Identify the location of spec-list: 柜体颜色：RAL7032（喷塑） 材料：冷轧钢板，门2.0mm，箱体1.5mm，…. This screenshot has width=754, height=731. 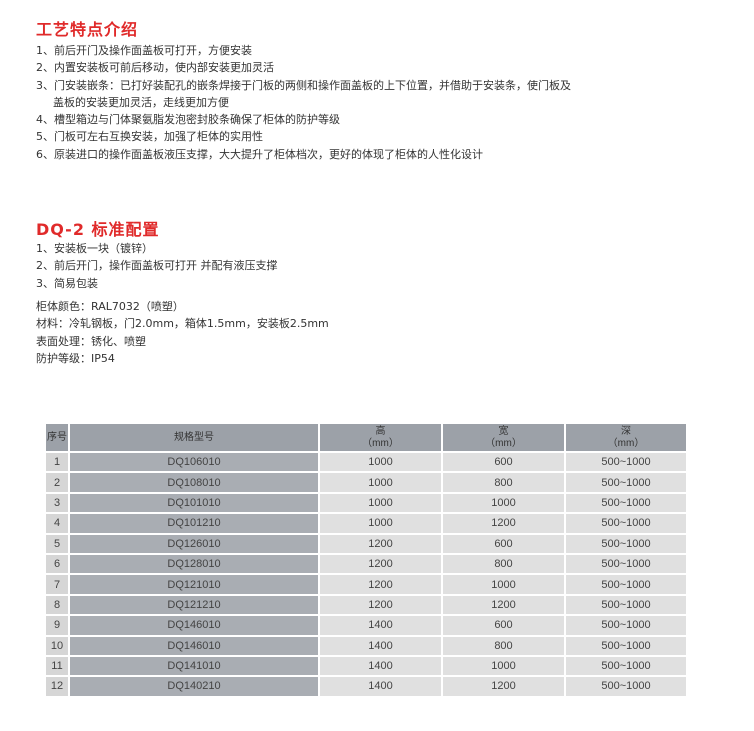
(182, 332).